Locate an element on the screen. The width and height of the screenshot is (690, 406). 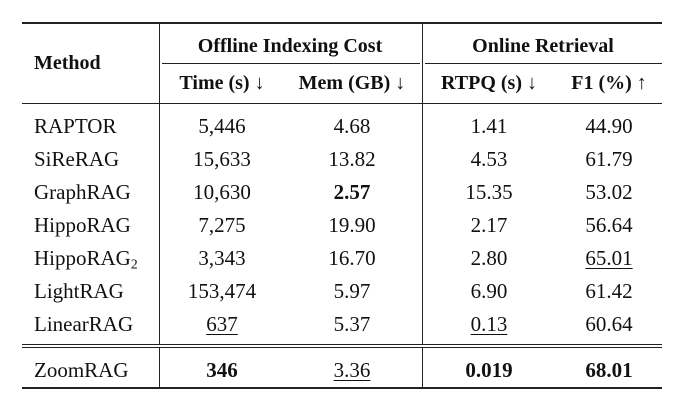
mem-column-header: Mem (GB) ↓ is located at coordinates (352, 83).